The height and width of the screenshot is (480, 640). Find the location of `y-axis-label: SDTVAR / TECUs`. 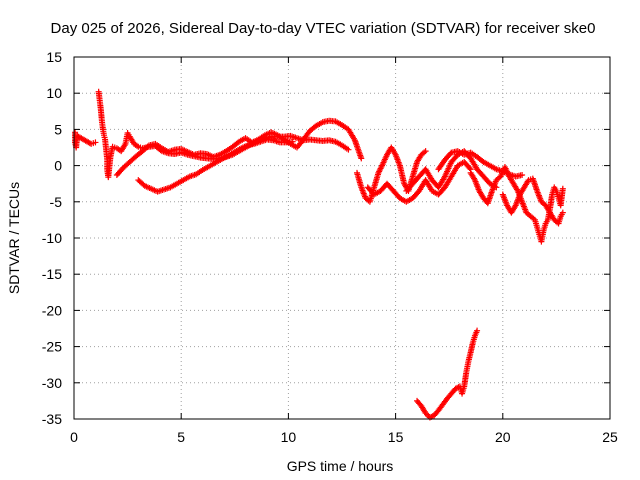

y-axis-label: SDTVAR / TECUs is located at coordinates (14, 238).